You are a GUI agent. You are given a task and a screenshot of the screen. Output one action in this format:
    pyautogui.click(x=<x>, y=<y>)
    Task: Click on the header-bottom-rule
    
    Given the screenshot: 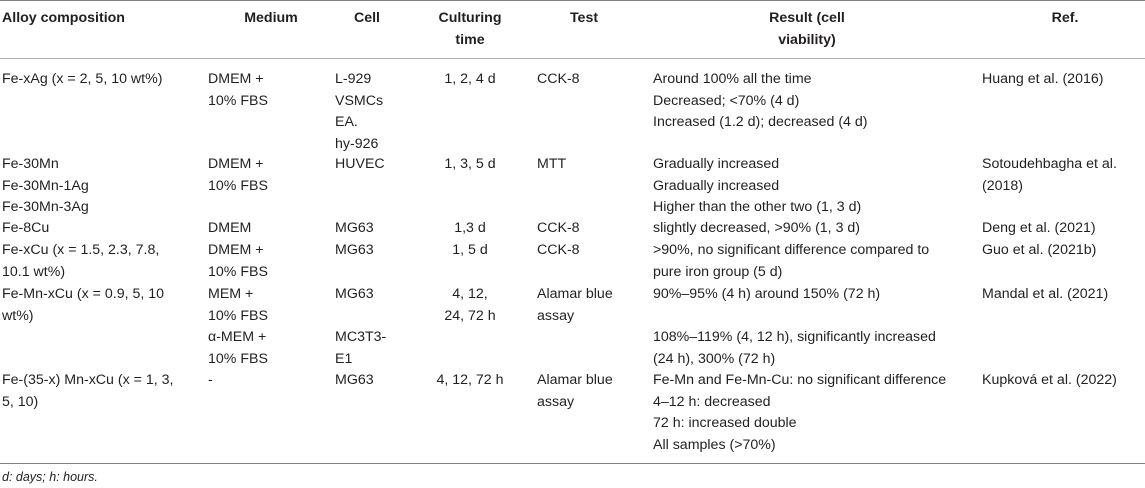 What is the action you would take?
    pyautogui.click(x=572, y=58)
    